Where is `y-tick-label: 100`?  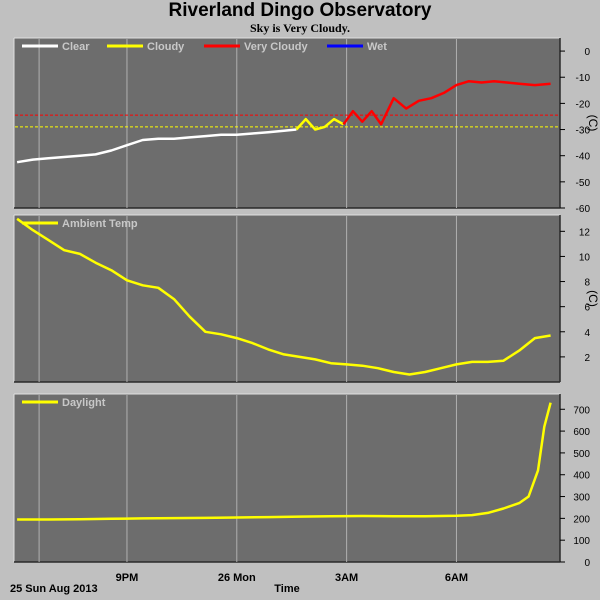
y-tick-label: 100 is located at coordinates (581, 541).